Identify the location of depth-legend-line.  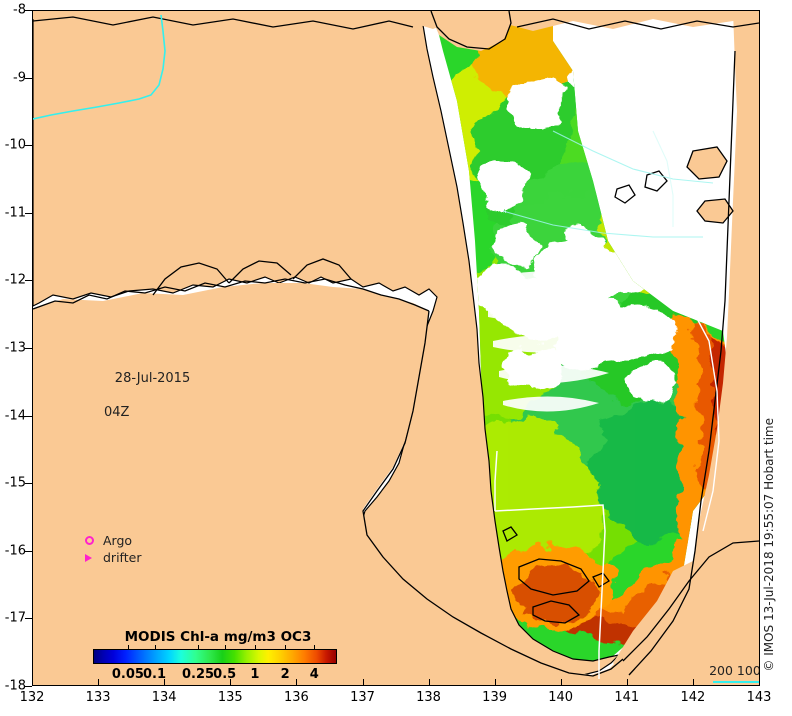
(736, 682).